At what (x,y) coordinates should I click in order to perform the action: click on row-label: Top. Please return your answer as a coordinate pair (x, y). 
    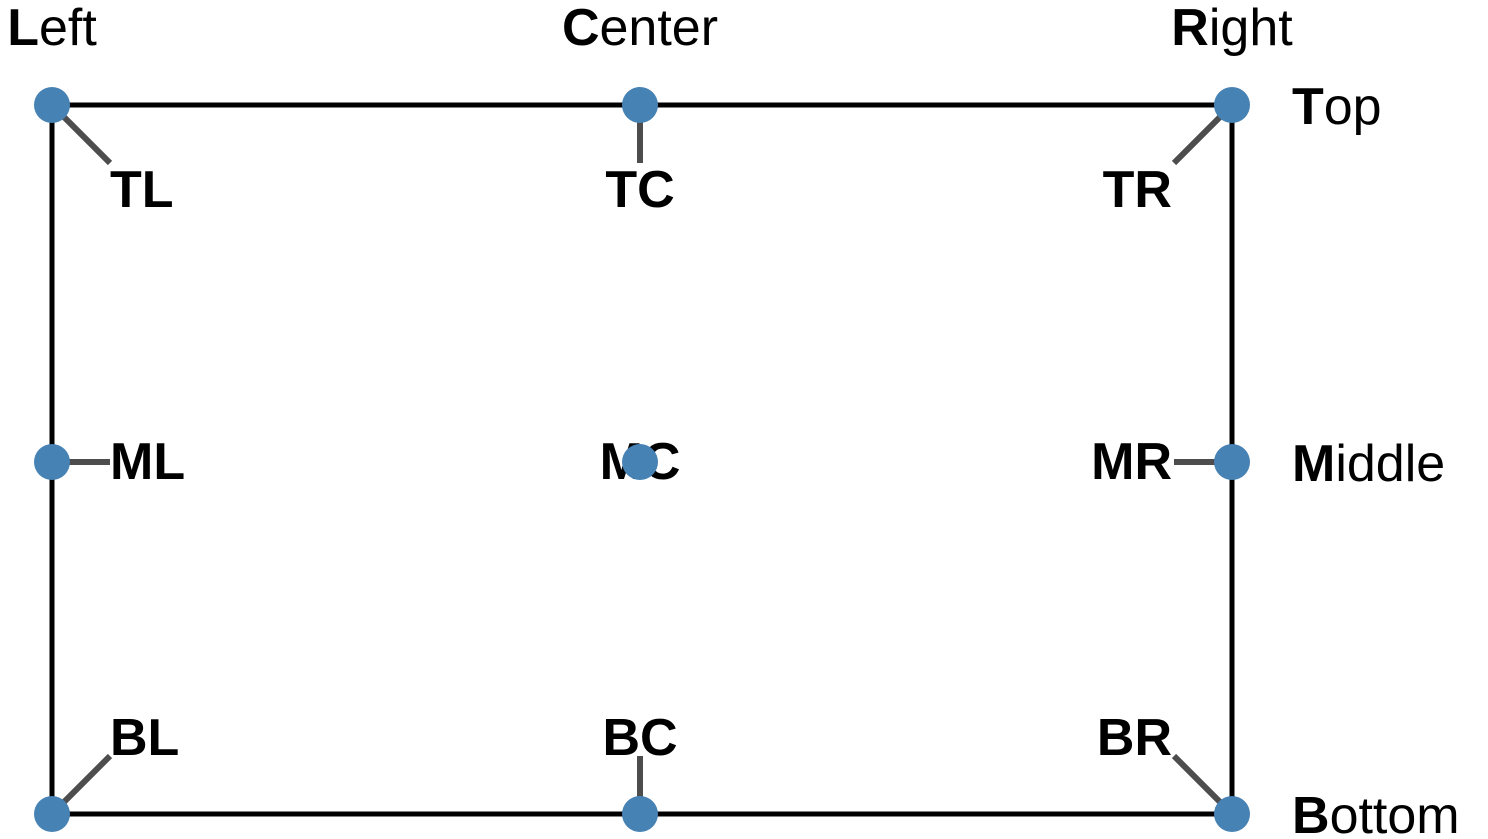
    Looking at the image, I should click on (1337, 107).